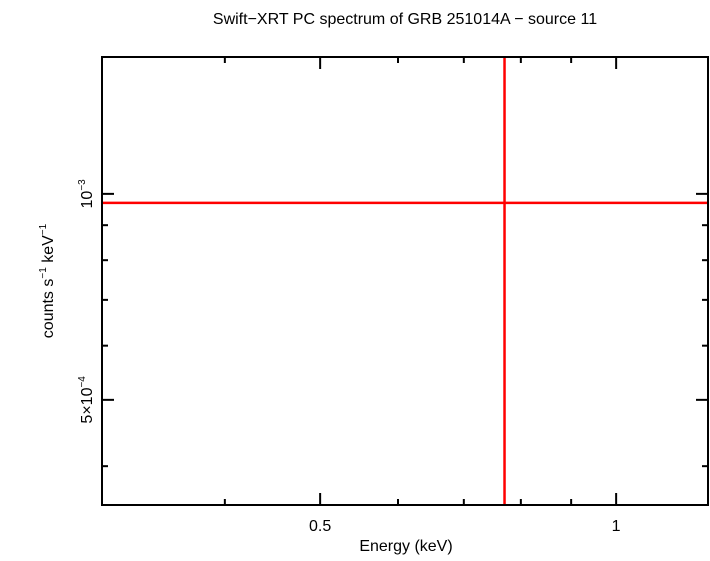 This screenshot has height=561, width=710. I want to click on y-tick-label: 5×10−4, so click(86, 400).